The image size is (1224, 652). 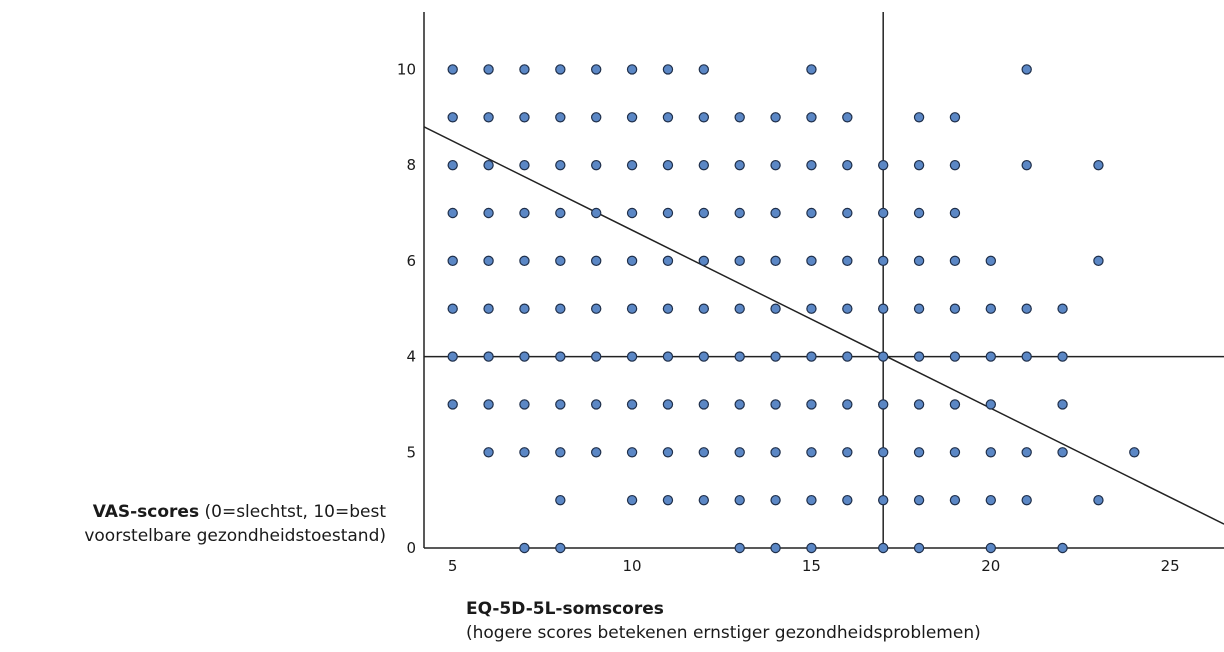 What do you see at coordinates (235, 536) in the screenshot?
I see `y-axis-sub-line2: voorstelbare gezondheidstoestand)` at bounding box center [235, 536].